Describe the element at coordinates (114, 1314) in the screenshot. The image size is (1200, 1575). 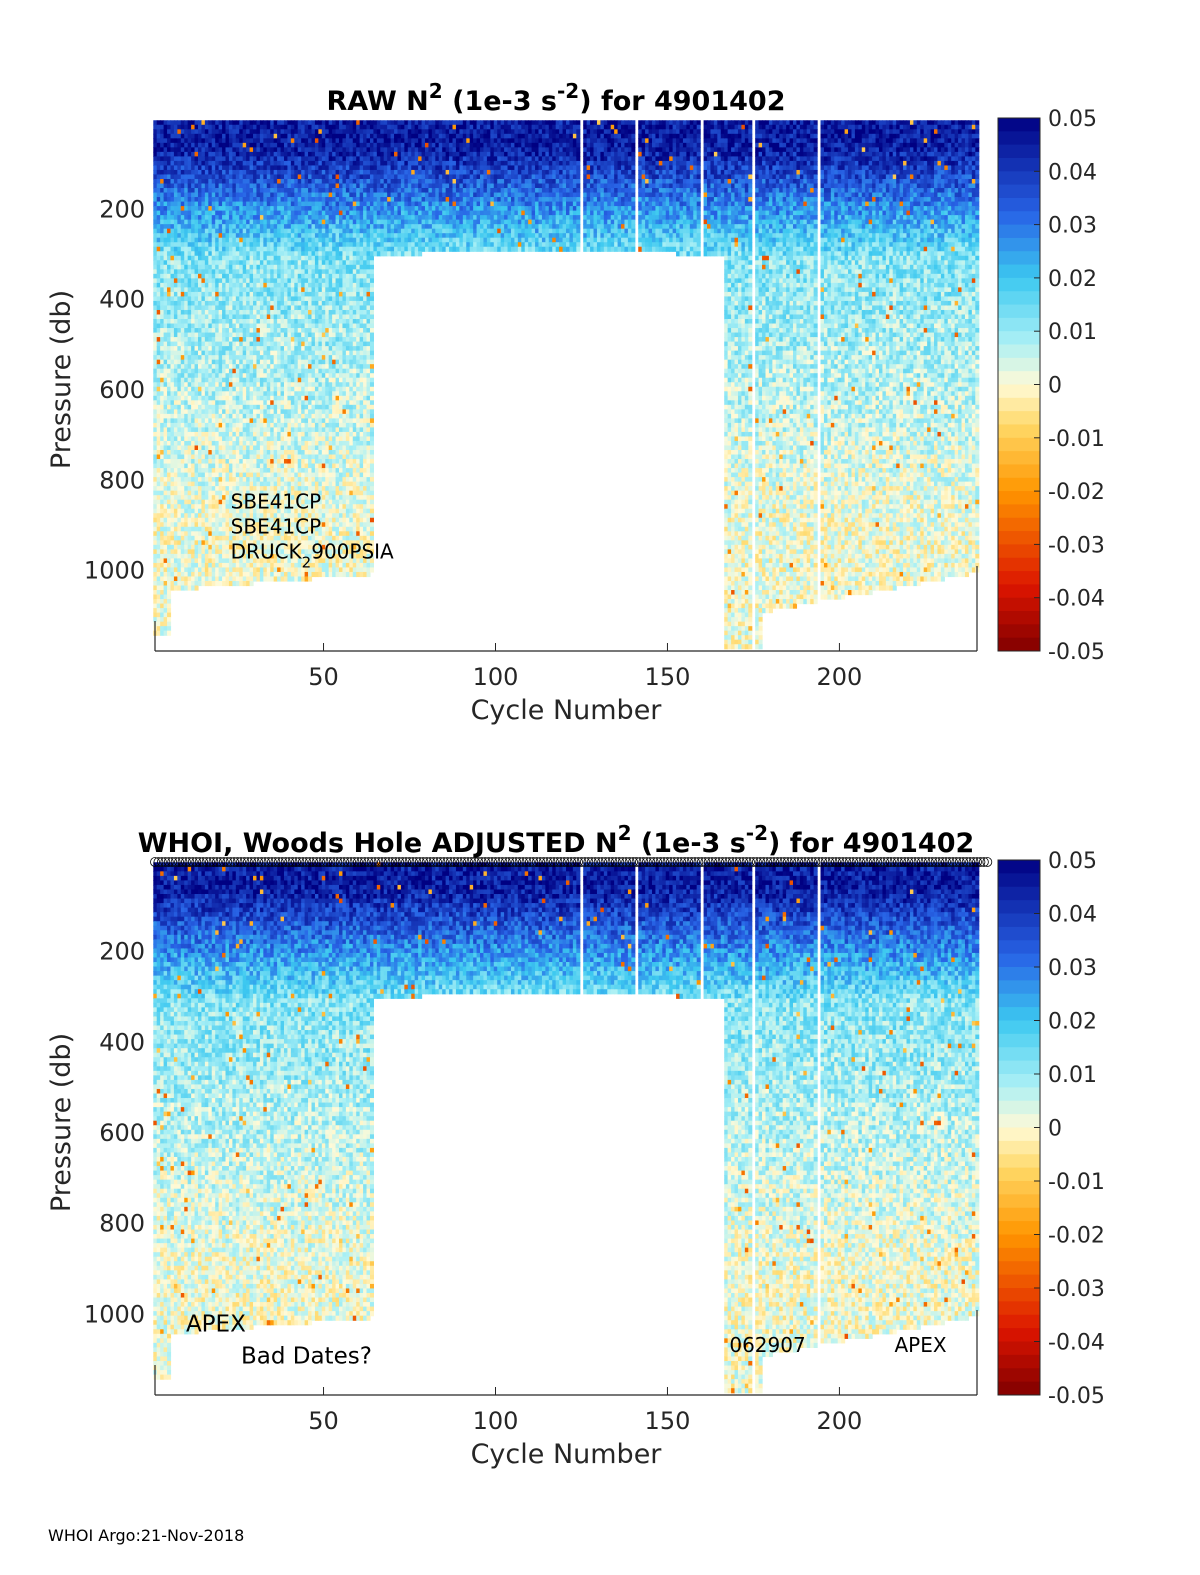
I see `y-tick-label: 1000` at that location.